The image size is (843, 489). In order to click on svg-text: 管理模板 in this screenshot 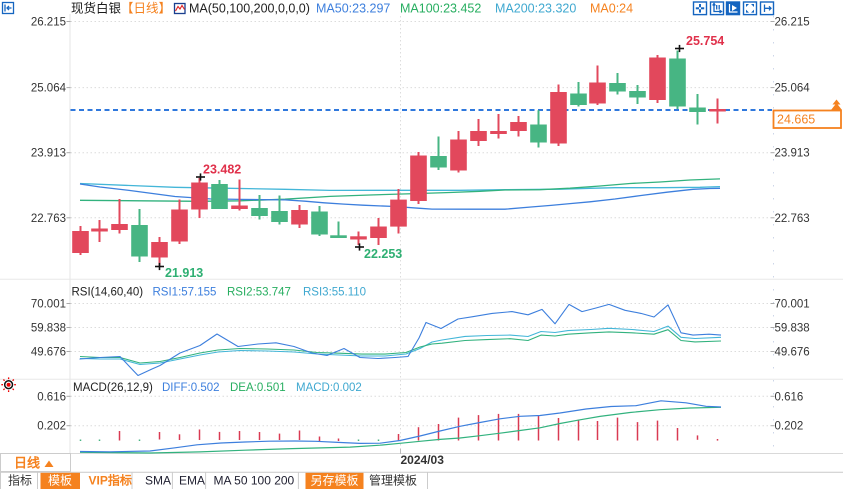, I will do `click(393, 480)`.